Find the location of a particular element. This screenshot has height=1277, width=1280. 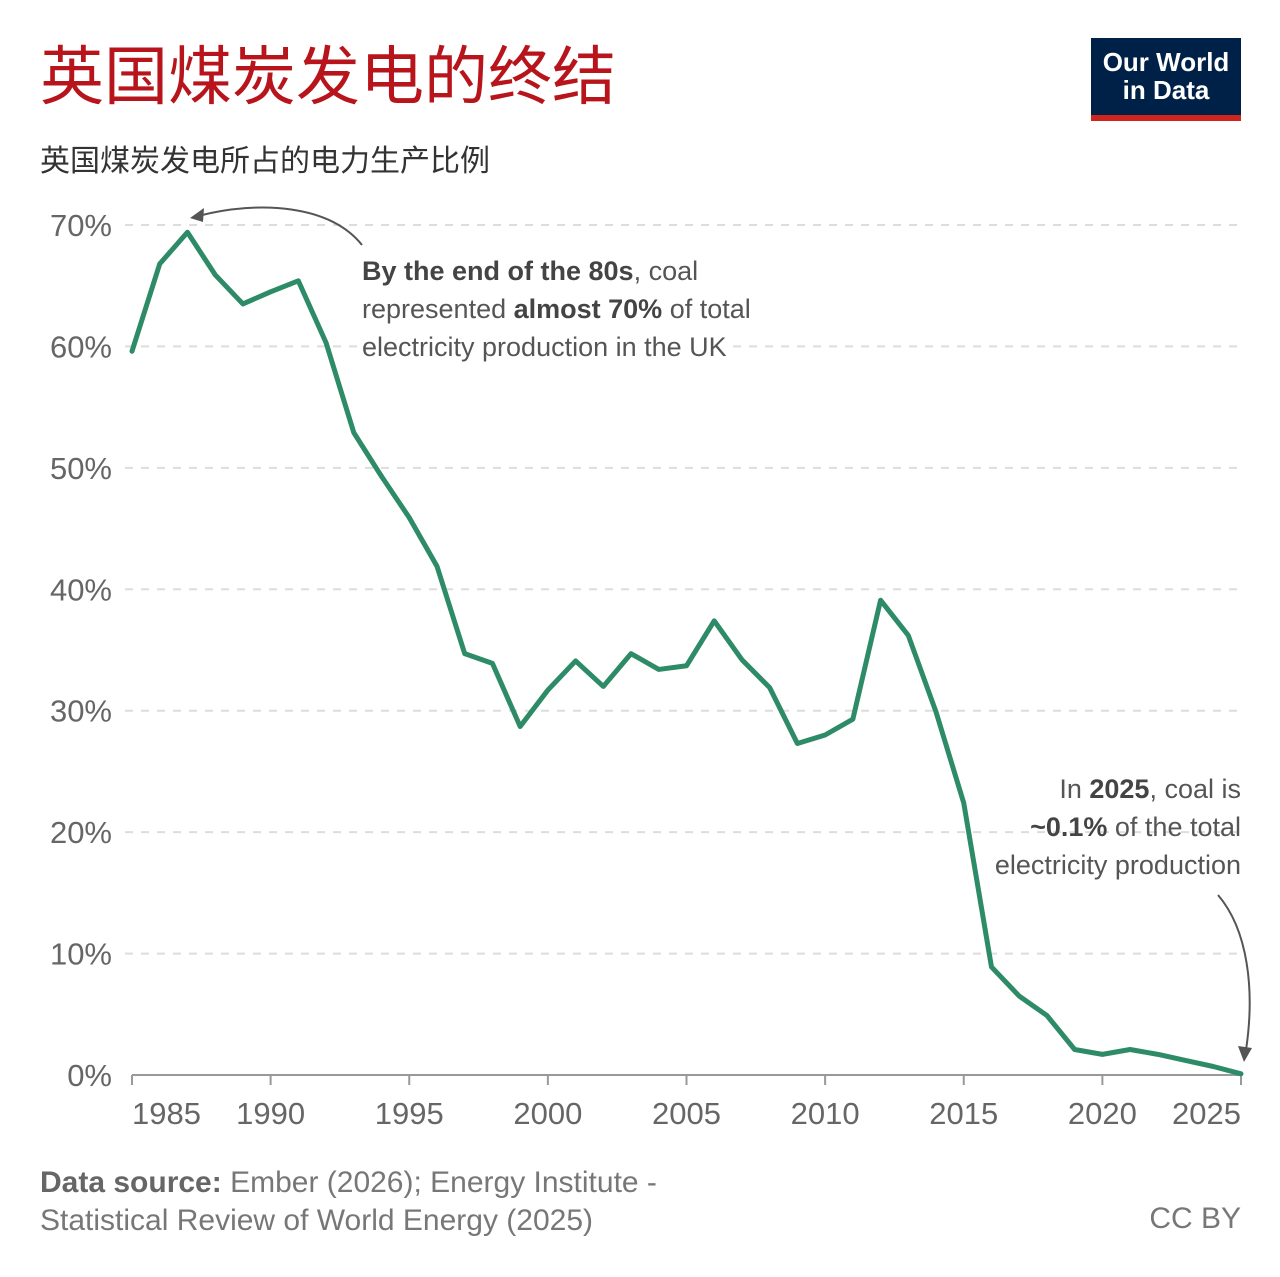

chart-subtitle: 英国煤炭发电所占的电力生产比例 is located at coordinates (265, 161).